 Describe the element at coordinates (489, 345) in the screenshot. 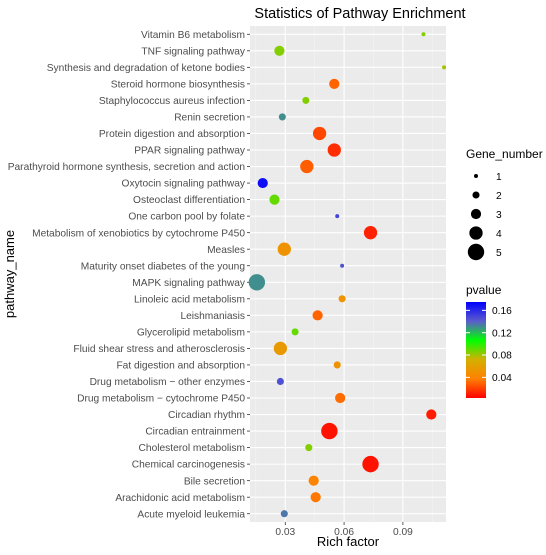

I see `pvalue-legend-ticks: 0.16 0.12 0.08 0.04` at that location.